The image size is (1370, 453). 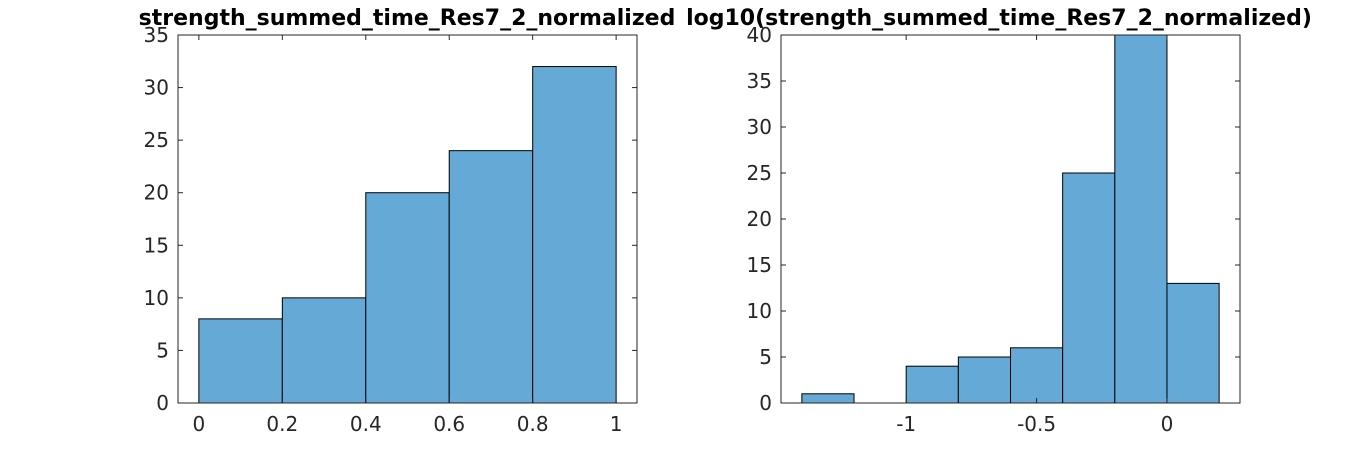 What do you see at coordinates (449, 424) in the screenshot?
I see `x-tick-label: 0.6` at bounding box center [449, 424].